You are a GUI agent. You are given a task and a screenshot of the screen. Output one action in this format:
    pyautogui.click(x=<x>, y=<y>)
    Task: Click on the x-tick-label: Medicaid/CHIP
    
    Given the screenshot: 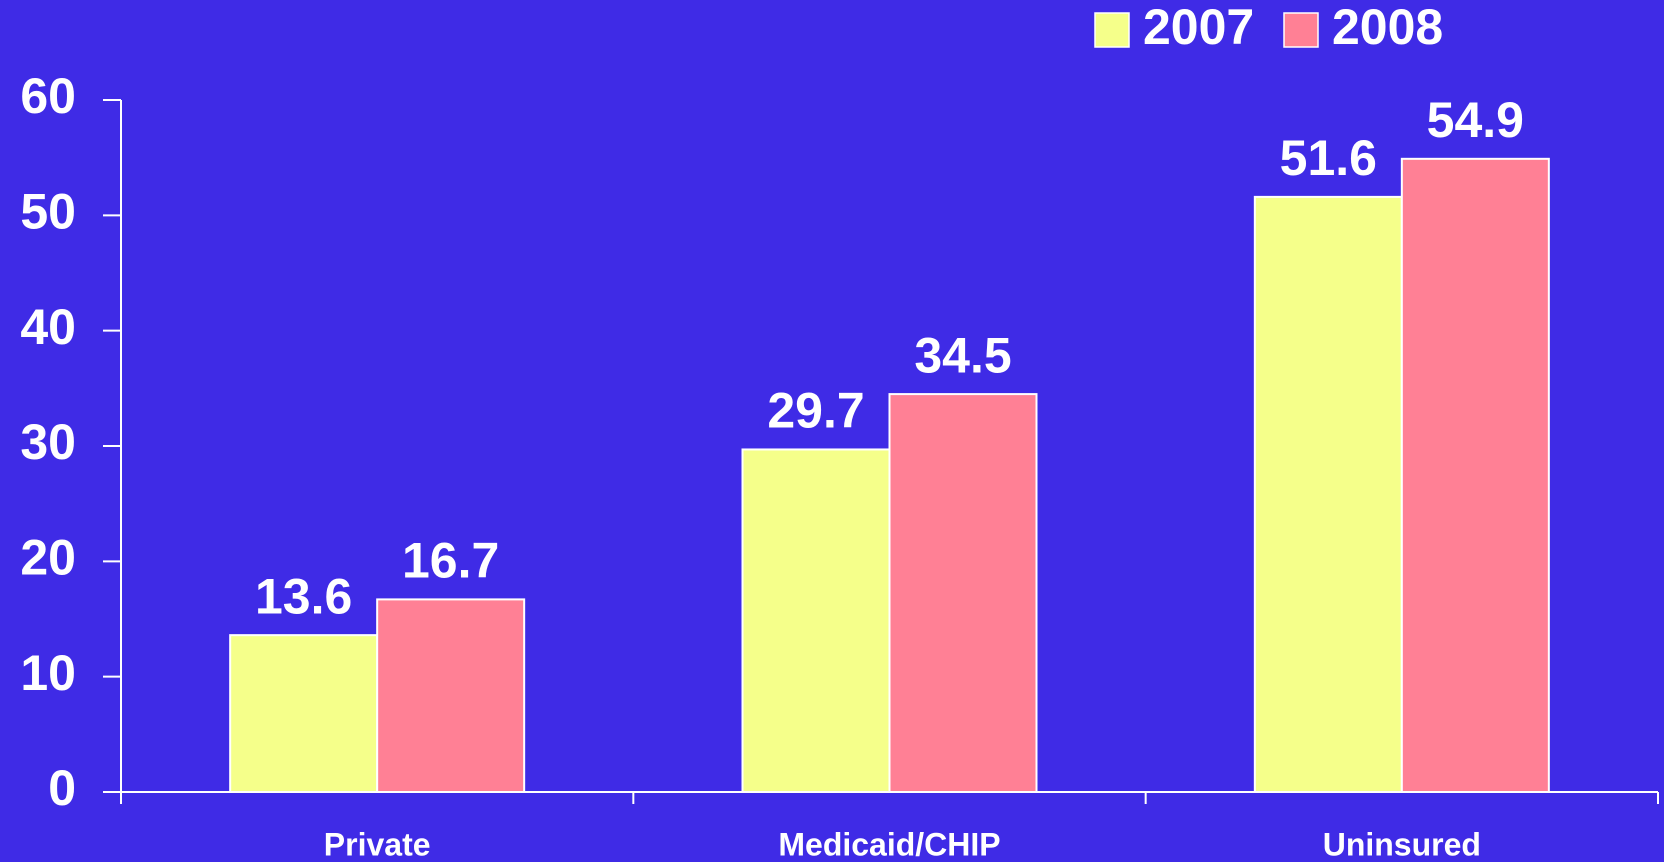 What is the action you would take?
    pyautogui.click(x=889, y=844)
    